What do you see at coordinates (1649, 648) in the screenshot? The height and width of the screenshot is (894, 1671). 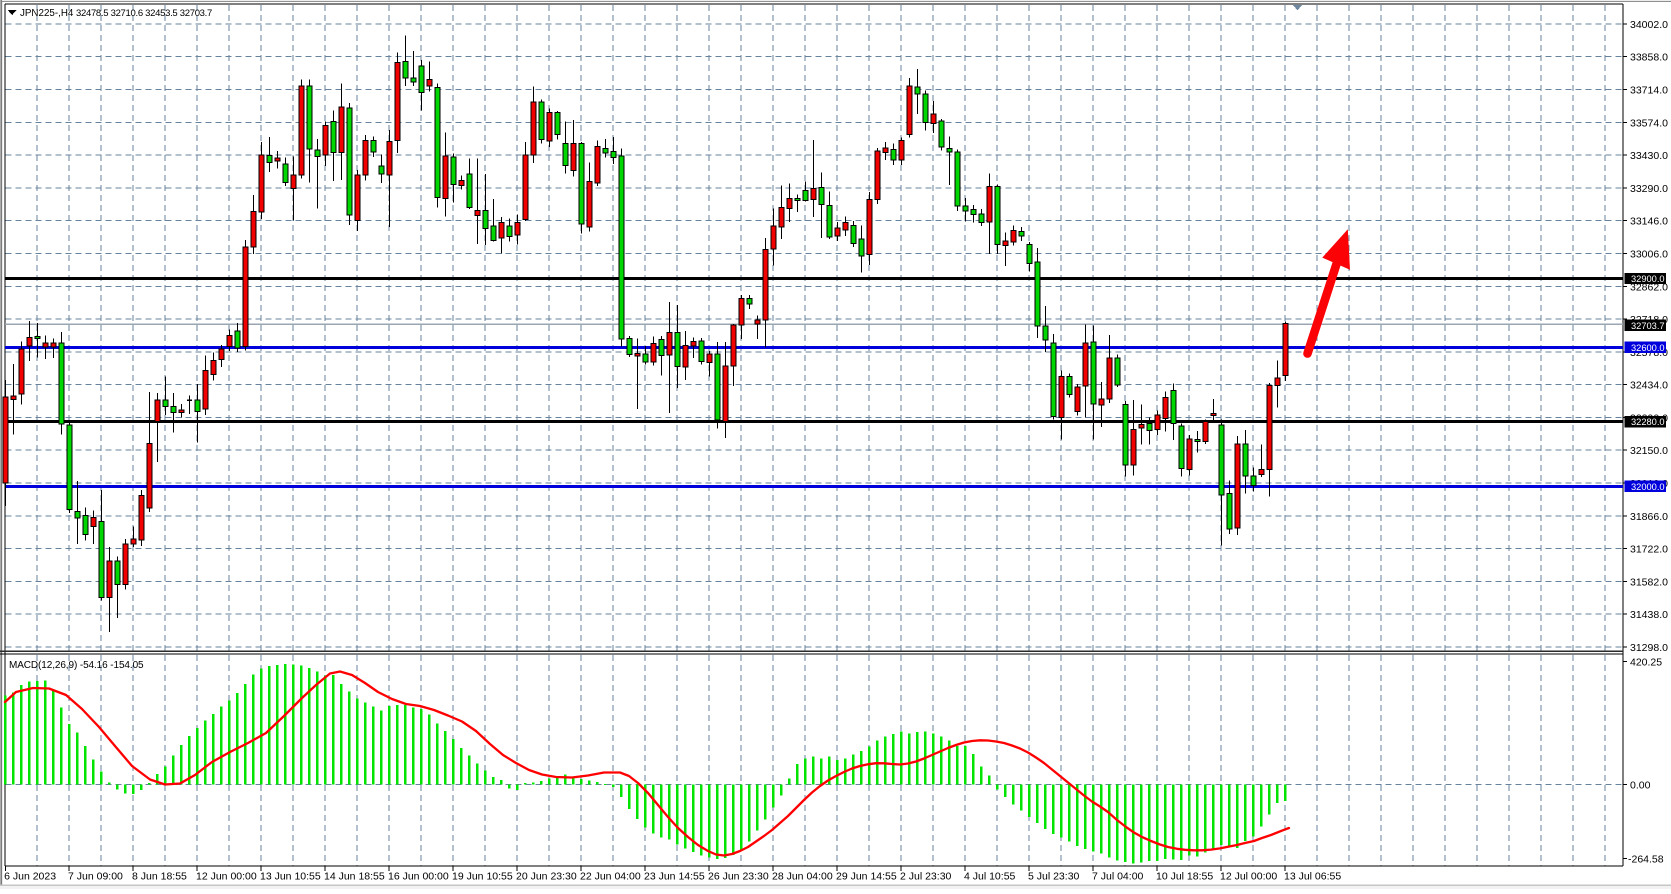 I see `svg-text: 31298.0` at bounding box center [1649, 648].